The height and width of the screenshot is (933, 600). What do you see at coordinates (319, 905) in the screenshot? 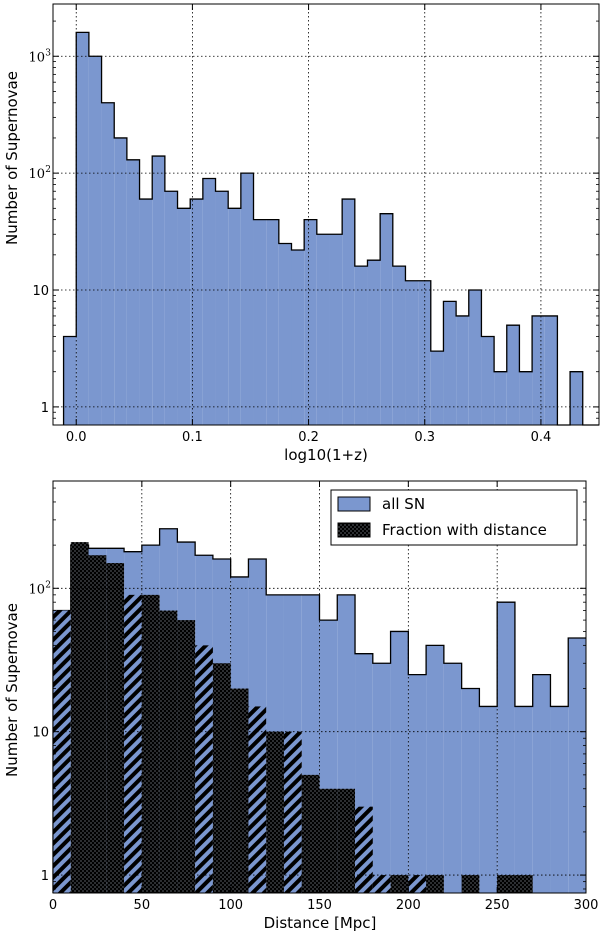
I see `x-tick-label: 150` at bounding box center [319, 905].